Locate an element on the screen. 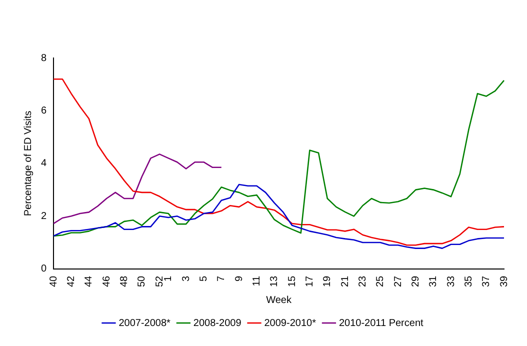 The image size is (527, 346). legend-label: 2007-2008* is located at coordinates (144, 323).